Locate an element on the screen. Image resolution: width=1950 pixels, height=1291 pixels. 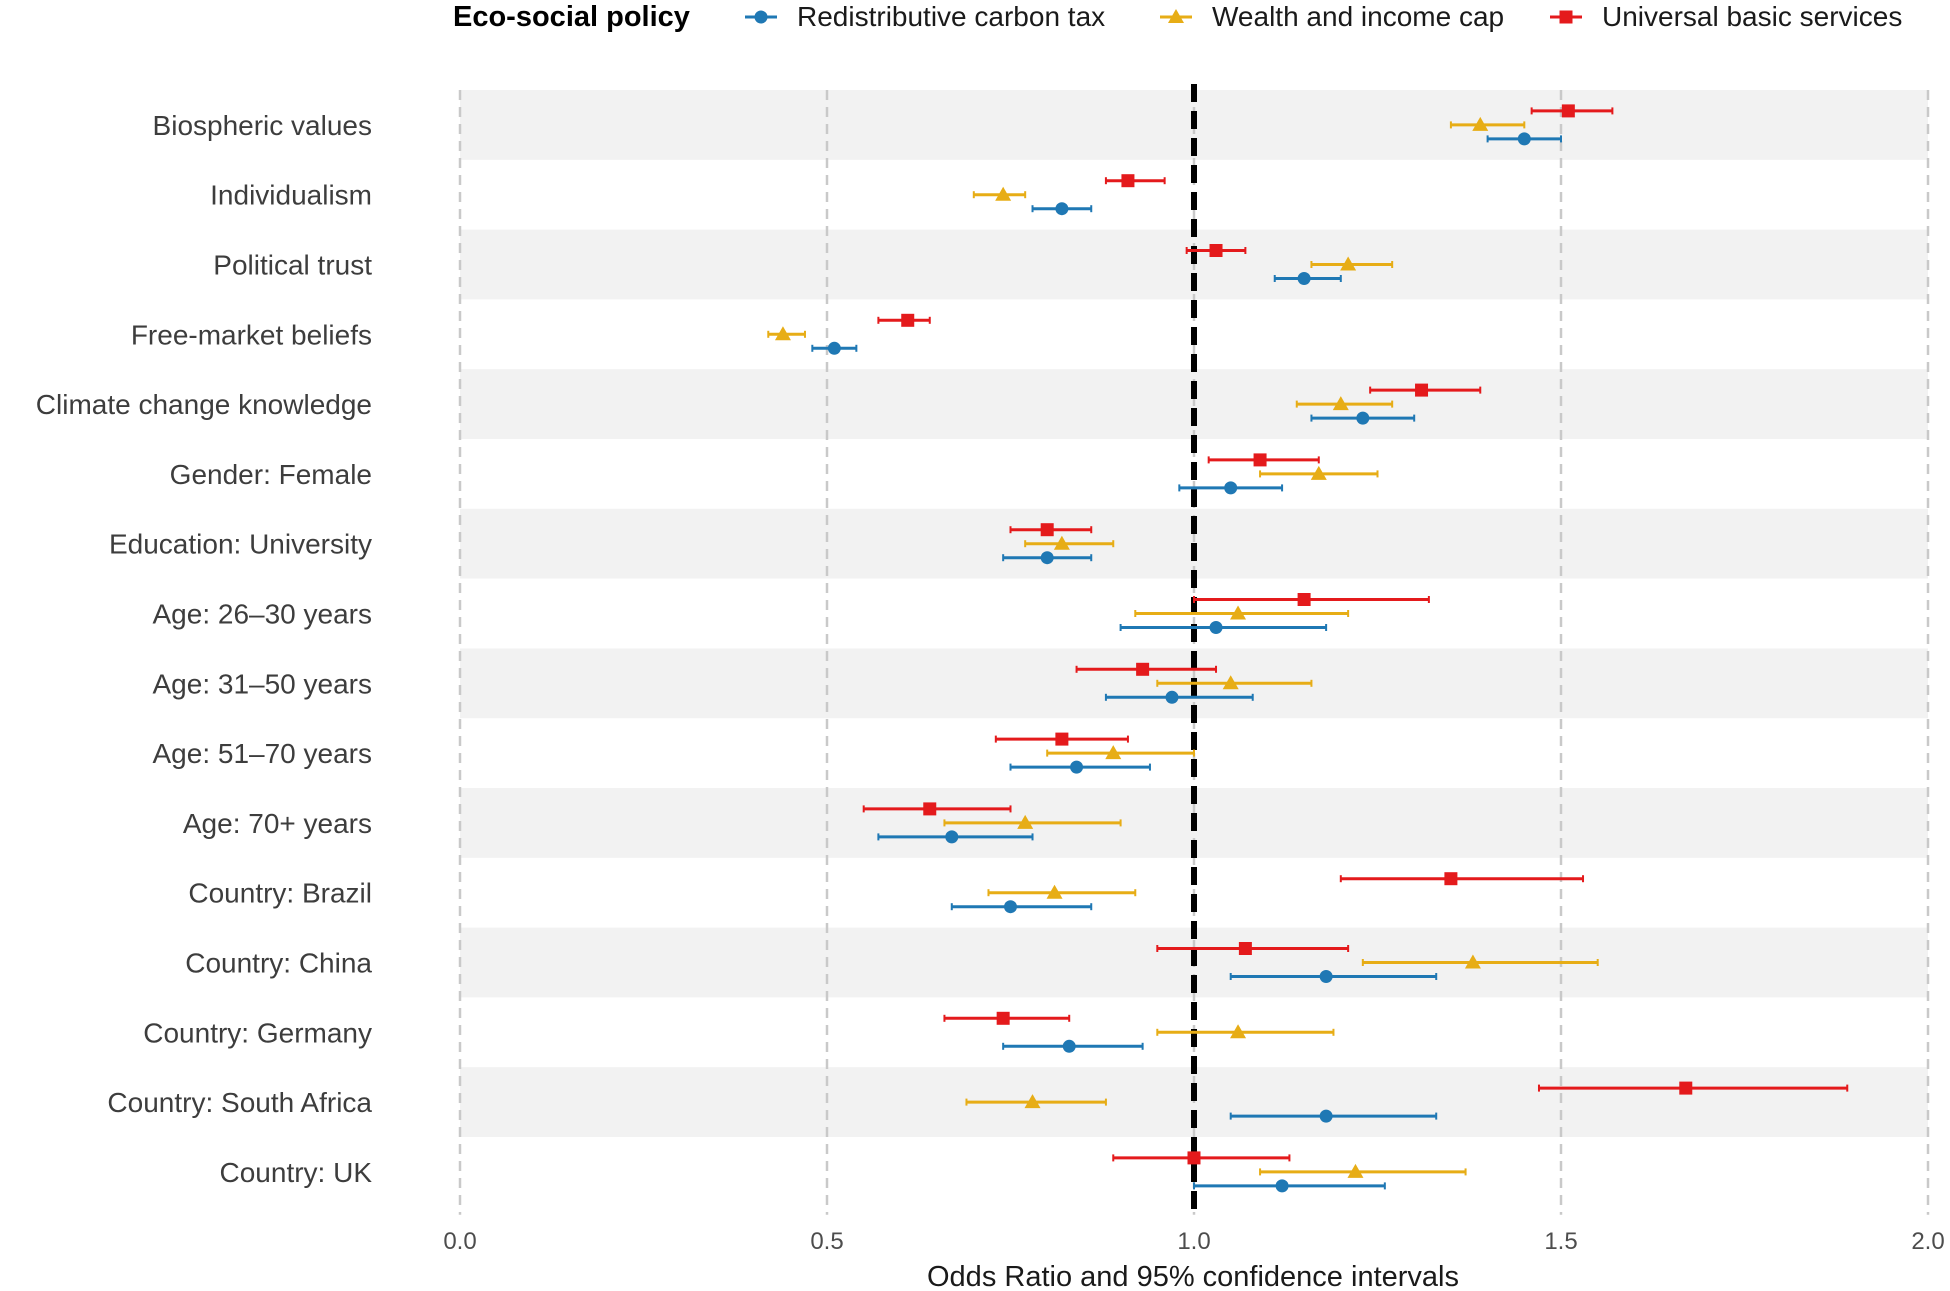
y-tick-label: Age: 70+ years is located at coordinates (277, 823).